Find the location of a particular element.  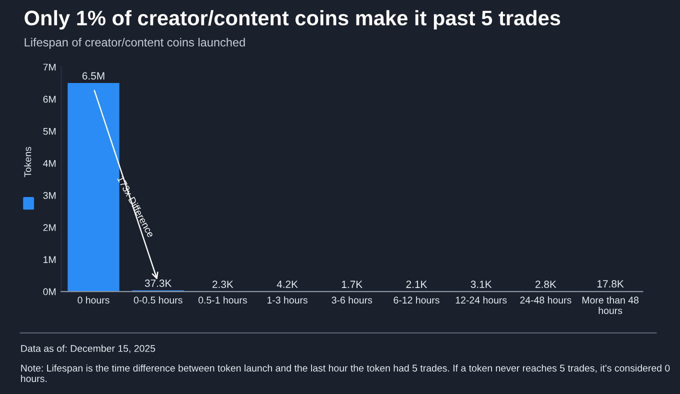

y-tick-label: 4M is located at coordinates (49, 163).